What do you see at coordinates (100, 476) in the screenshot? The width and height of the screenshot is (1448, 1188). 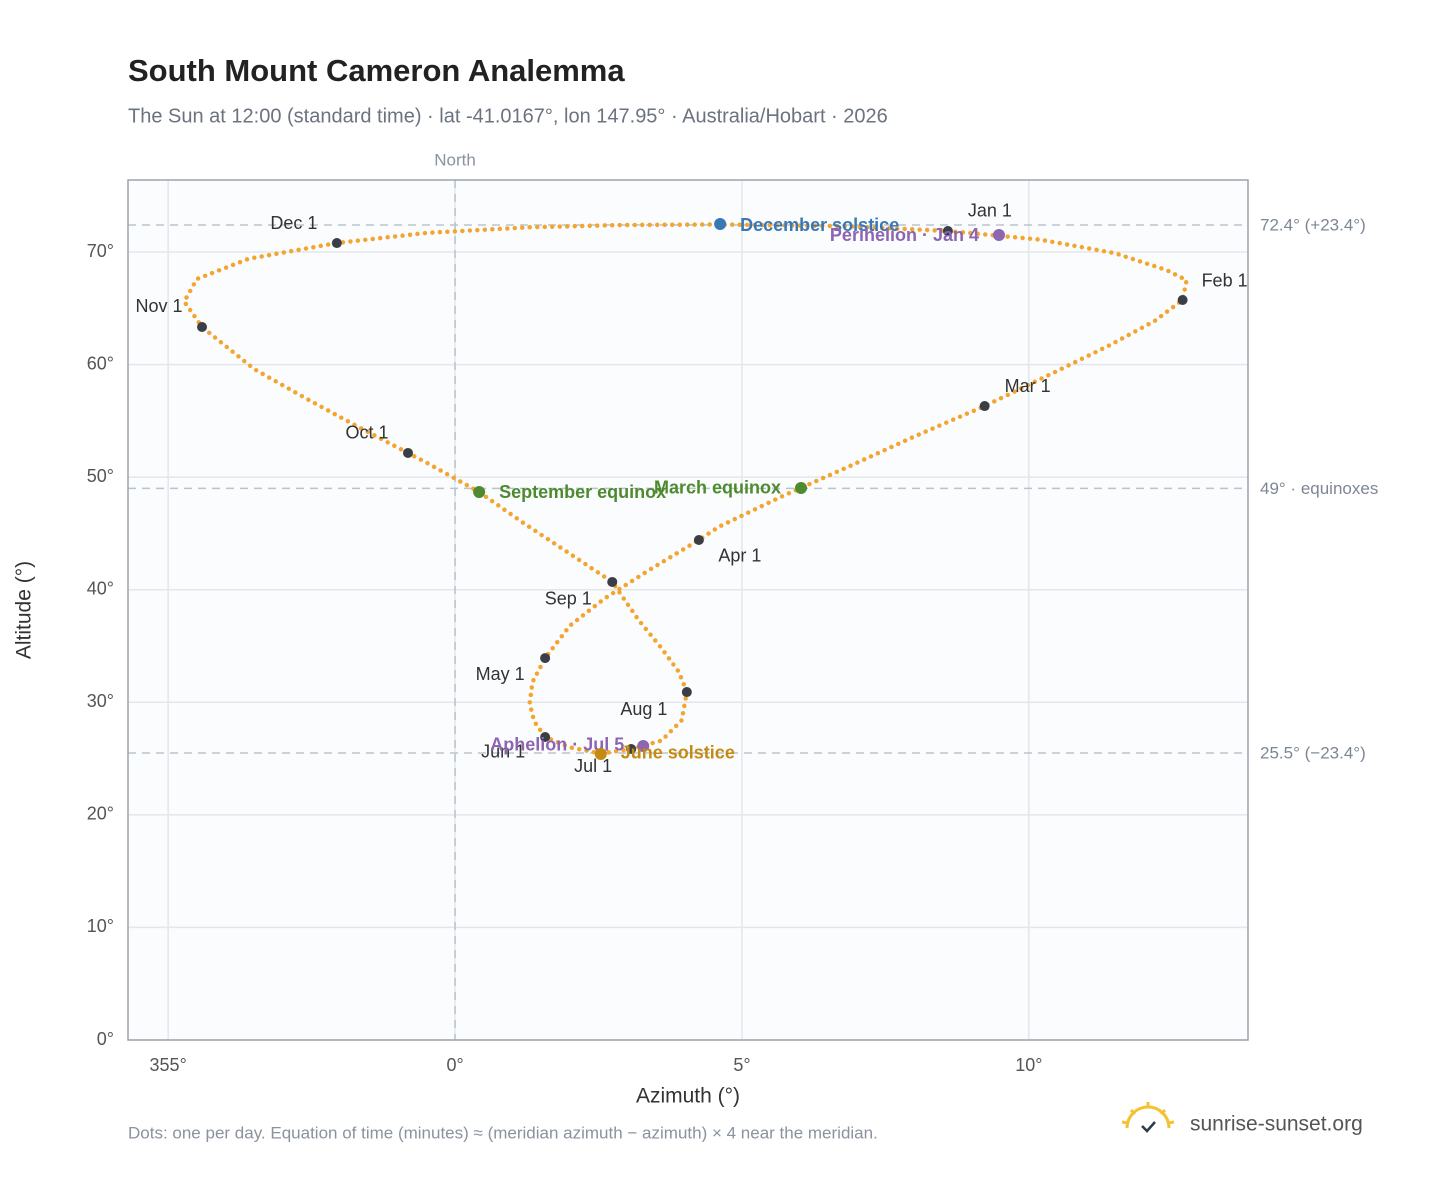 I see `y-tick-label: 50°` at bounding box center [100, 476].